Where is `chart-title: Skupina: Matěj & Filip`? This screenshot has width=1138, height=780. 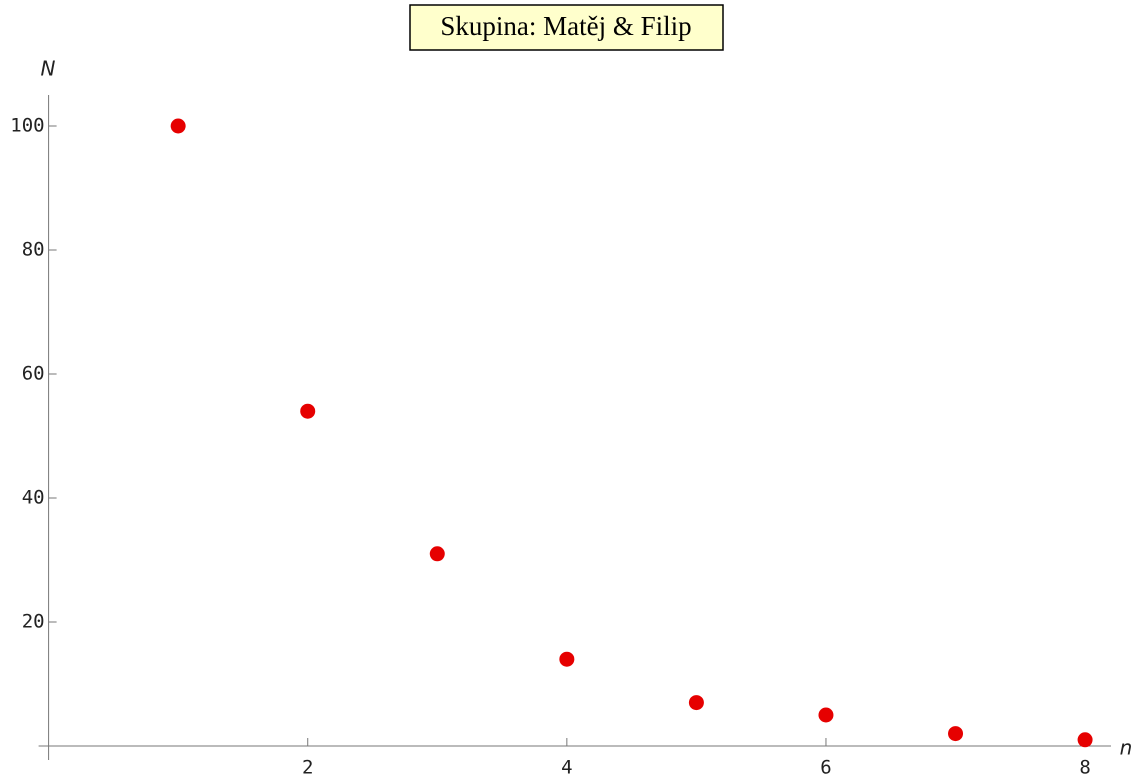 chart-title: Skupina: Matěj & Filip is located at coordinates (565, 26).